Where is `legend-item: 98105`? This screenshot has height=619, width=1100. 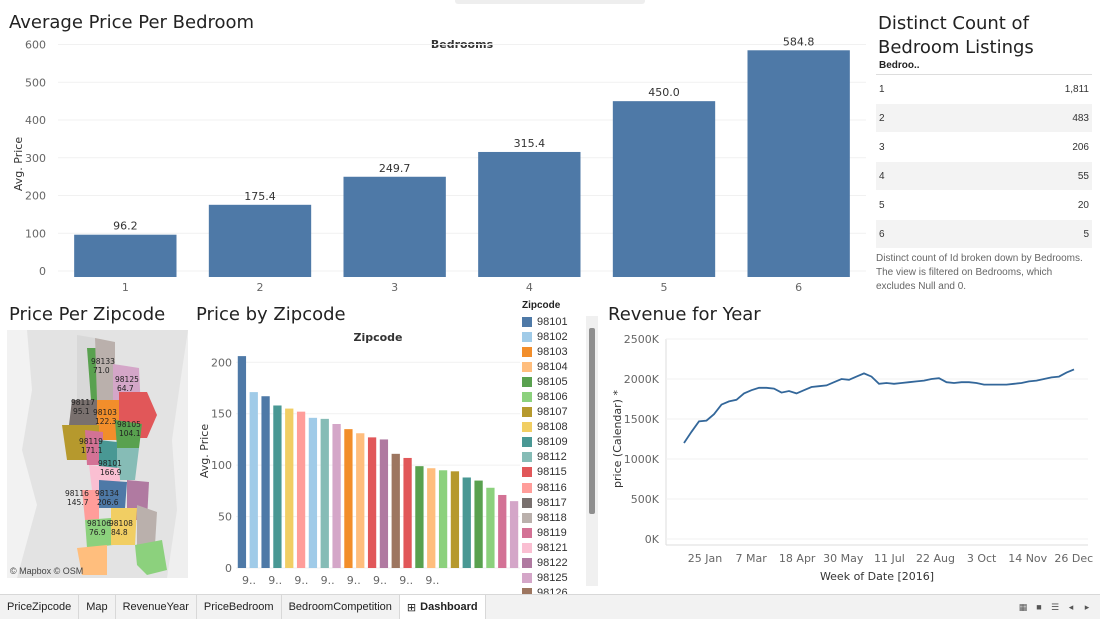 legend-item: 98105 is located at coordinates (552, 381).